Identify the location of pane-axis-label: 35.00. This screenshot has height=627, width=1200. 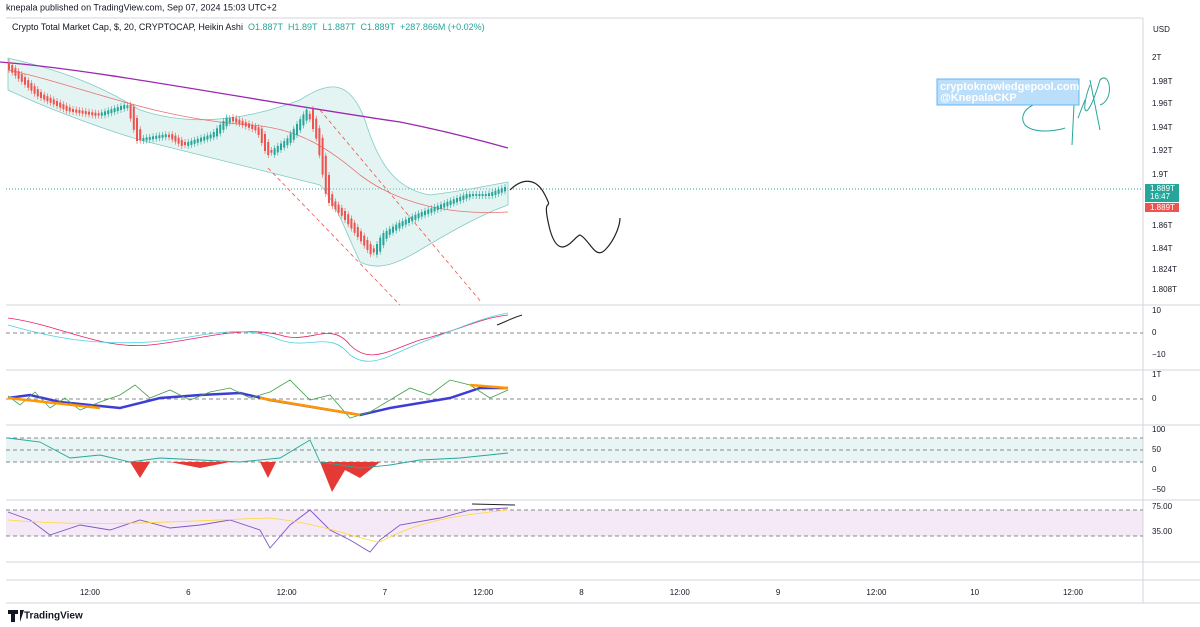
(1162, 531).